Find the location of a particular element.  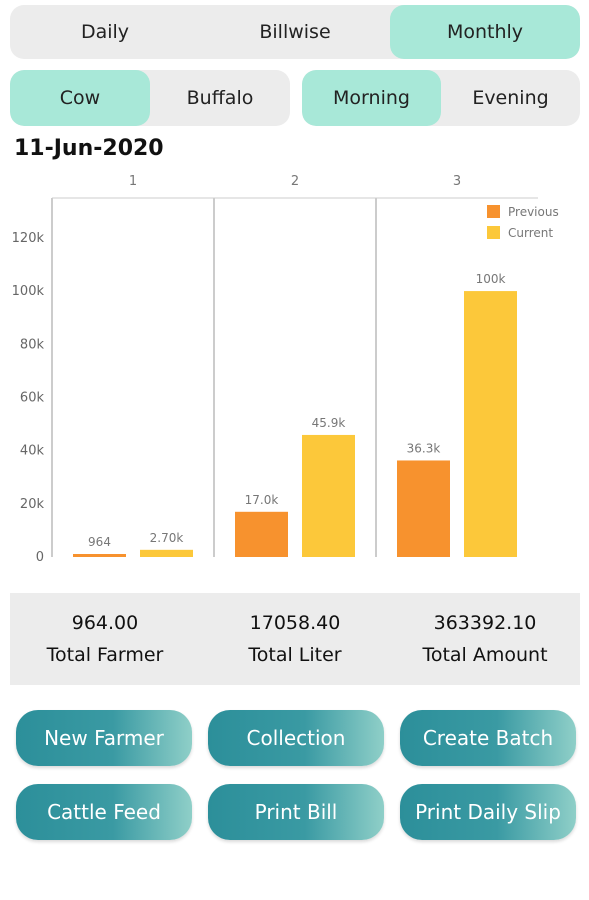

shift-tabs: Morning Evening is located at coordinates (441, 98).